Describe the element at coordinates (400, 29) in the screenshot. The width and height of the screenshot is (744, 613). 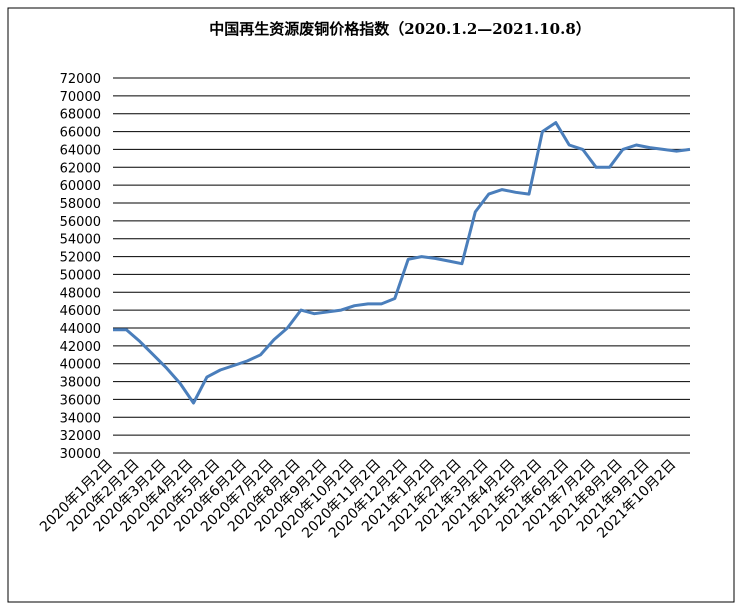
I see `chart-title: 中国再生资源废铜价格指数（2020.1.2—2021.10.8）` at that location.